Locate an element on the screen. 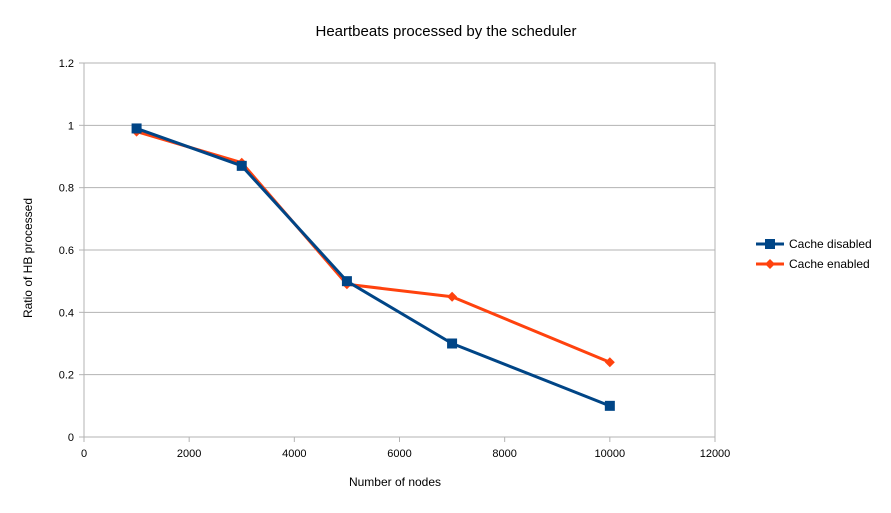 The width and height of the screenshot is (891, 513). y-tick-label: 0 is located at coordinates (71, 438).